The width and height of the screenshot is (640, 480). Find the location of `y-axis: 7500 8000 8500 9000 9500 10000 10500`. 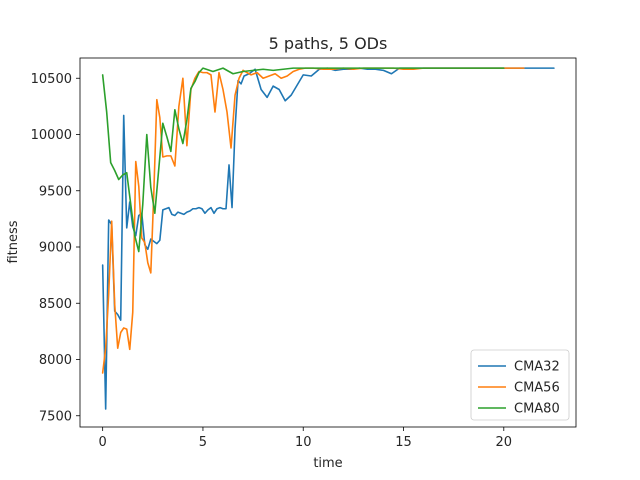

y-axis: 7500 8000 8500 9000 9500 10000 10500 is located at coordinates (55, 248).